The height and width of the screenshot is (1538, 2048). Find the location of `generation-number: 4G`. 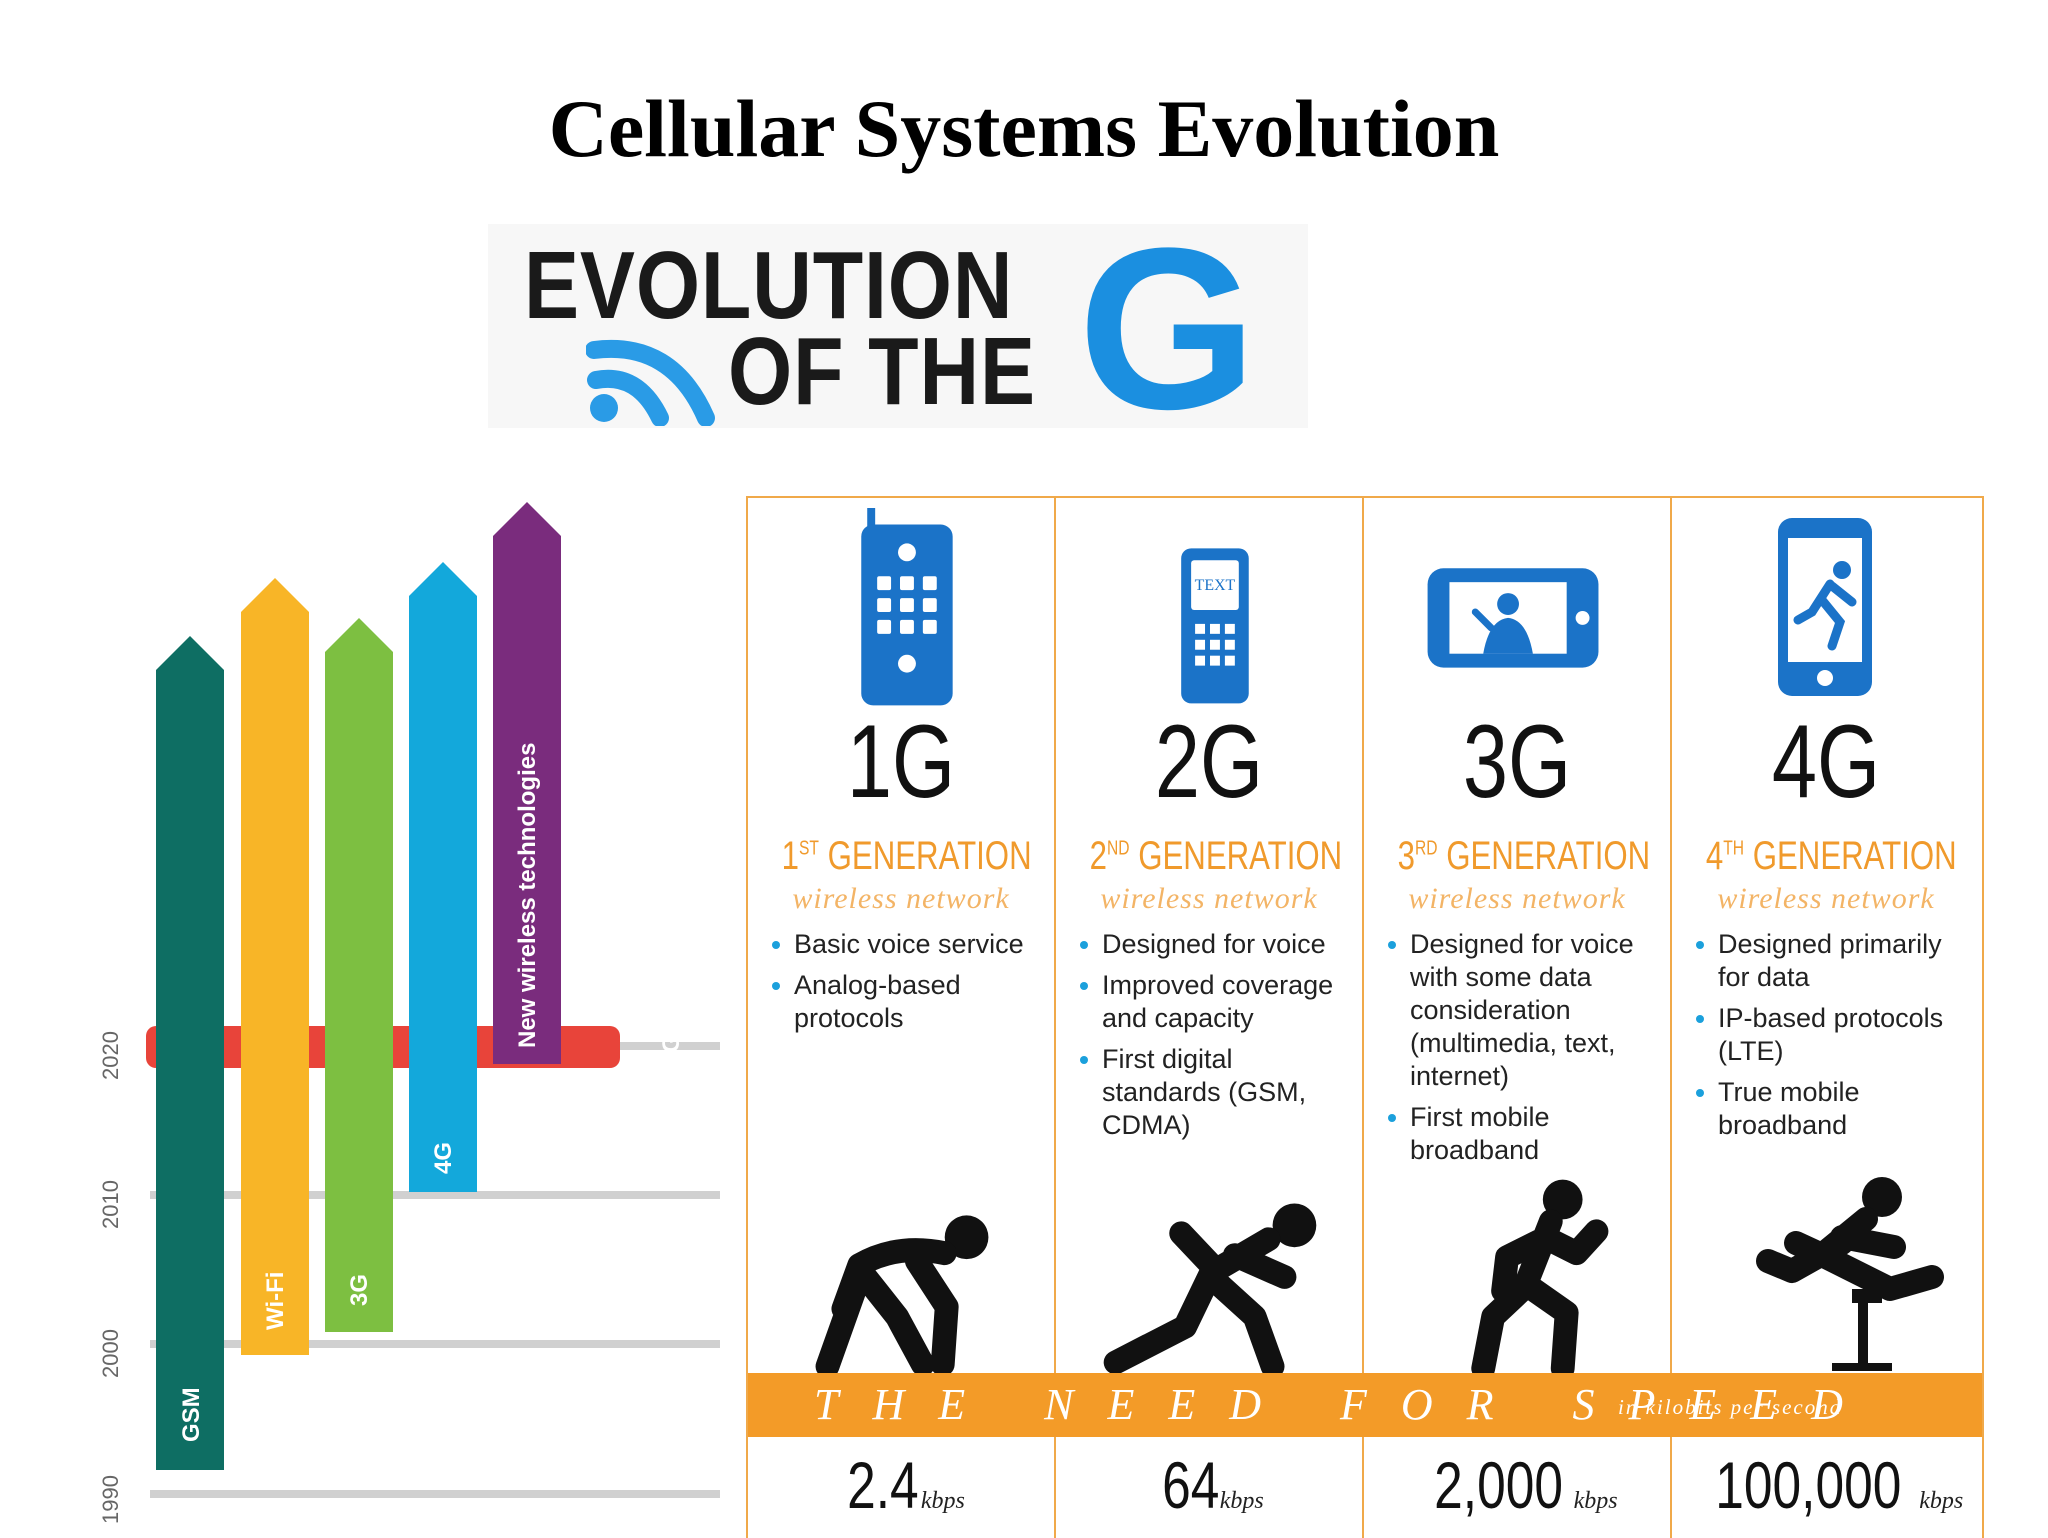

generation-number: 4G is located at coordinates (1826, 762).